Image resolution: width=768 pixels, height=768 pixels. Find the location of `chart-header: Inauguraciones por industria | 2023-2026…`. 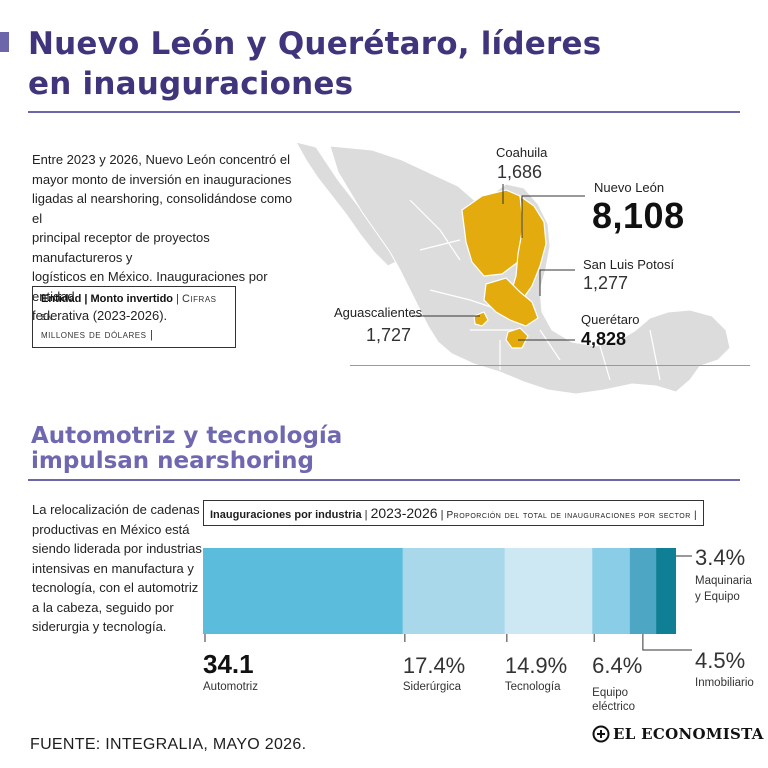

chart-header: Inauguraciones por industria | 2023-2026… is located at coordinates (454, 513).